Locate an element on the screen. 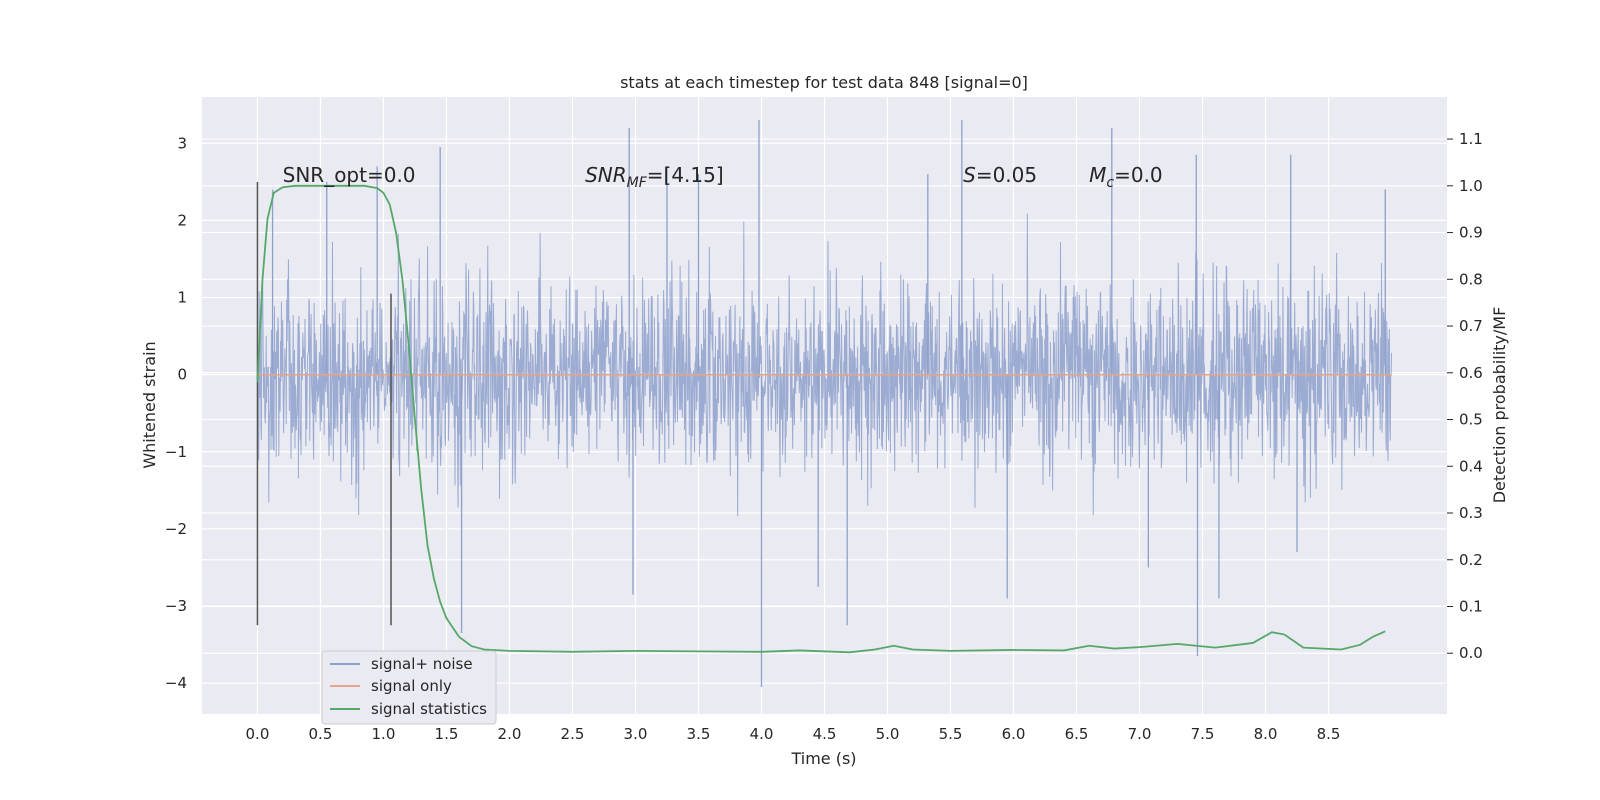 This screenshot has height=800, width=1600. y-right-tick-label-3: 0.3 is located at coordinates (1471, 513).